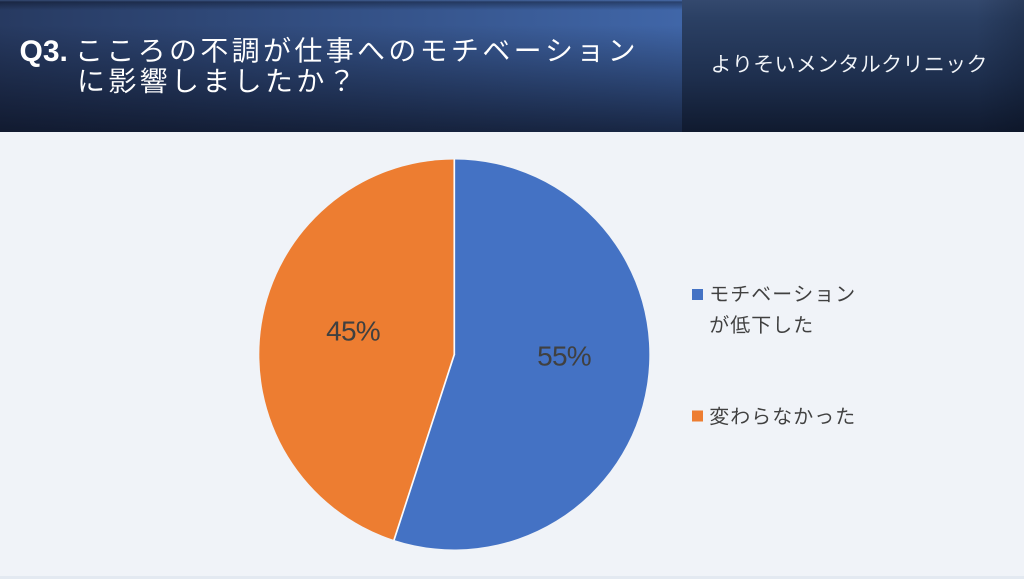 This screenshot has width=1024, height=579. What do you see at coordinates (353, 331) in the screenshot?
I see `svg-text: 45%` at bounding box center [353, 331].